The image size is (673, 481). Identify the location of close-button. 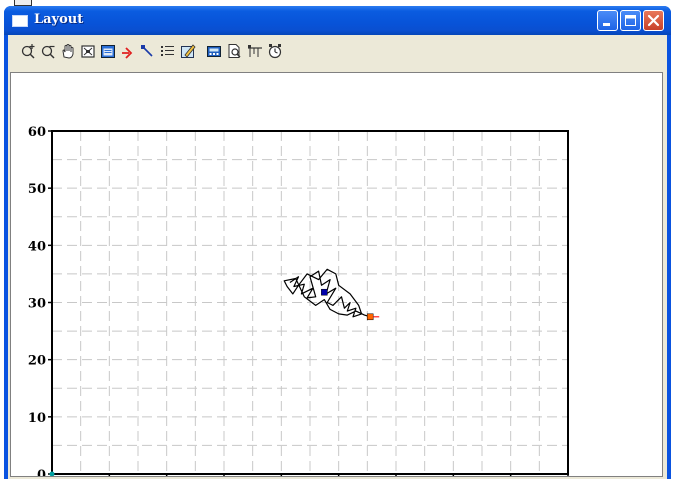
(653, 20).